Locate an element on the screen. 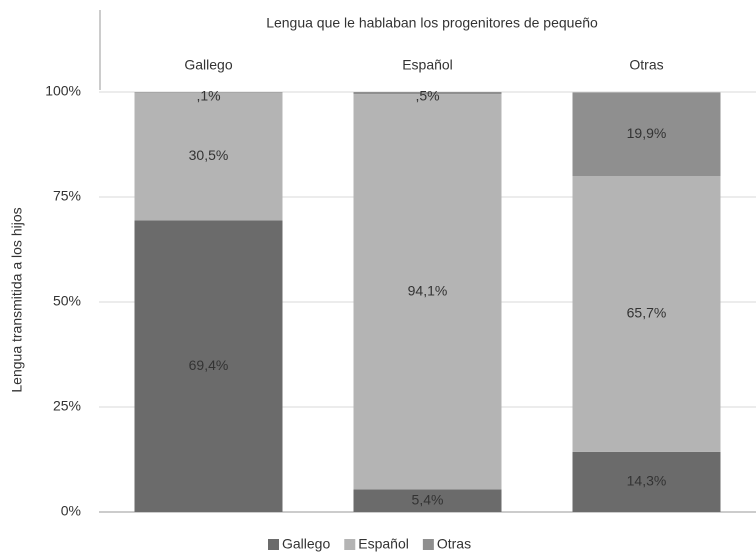  value-label: 14,3% is located at coordinates (647, 481).